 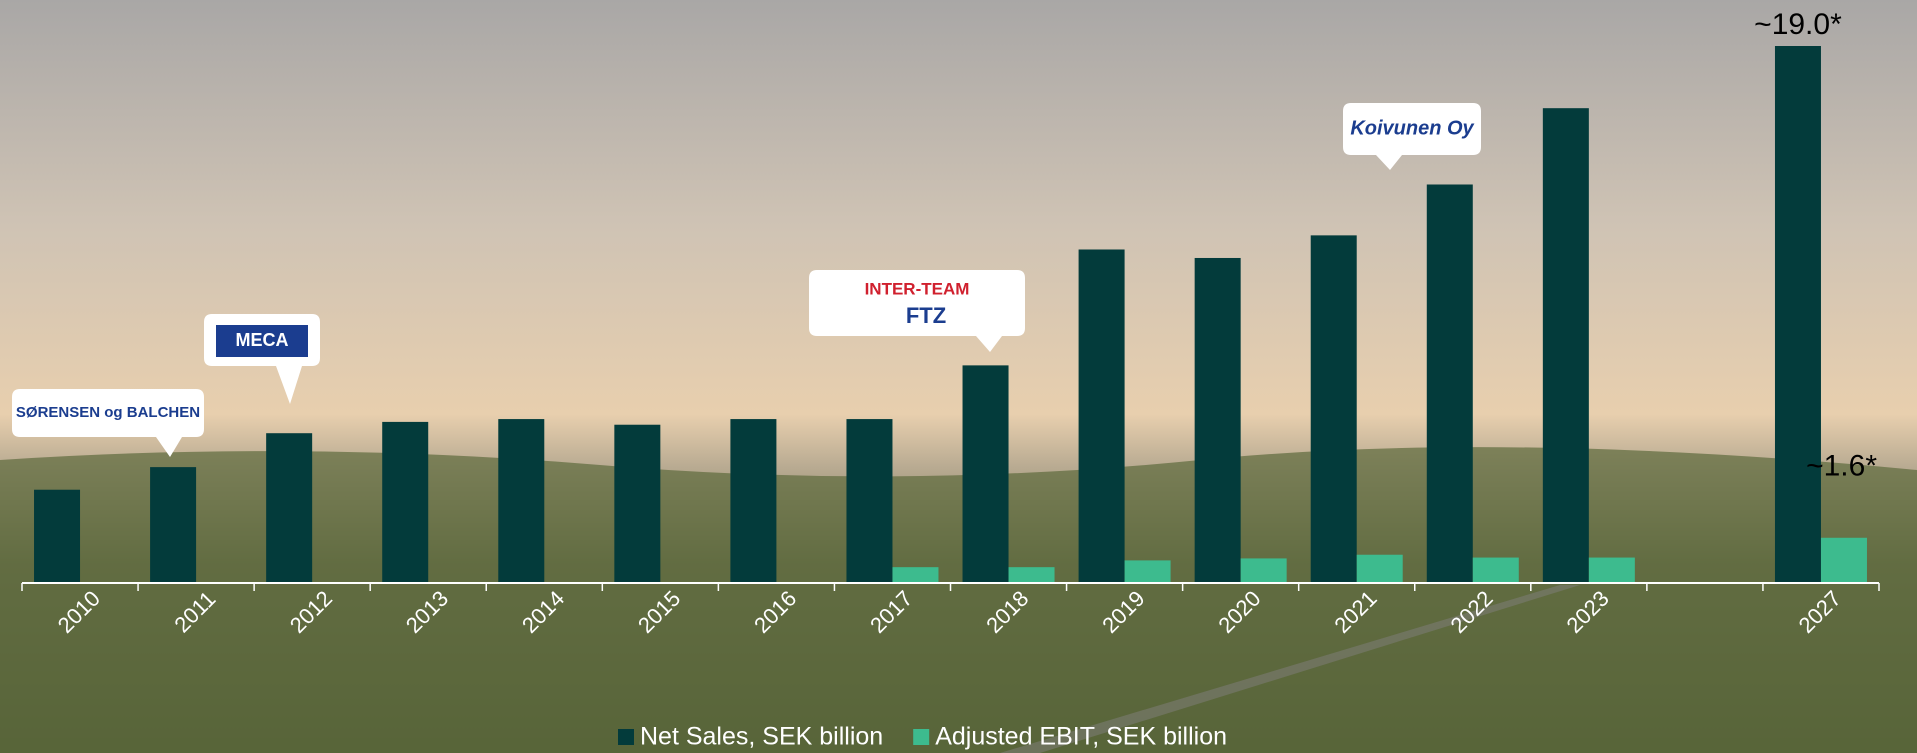 What do you see at coordinates (1798, 24) in the screenshot?
I see `data-label: ~19.0*` at bounding box center [1798, 24].